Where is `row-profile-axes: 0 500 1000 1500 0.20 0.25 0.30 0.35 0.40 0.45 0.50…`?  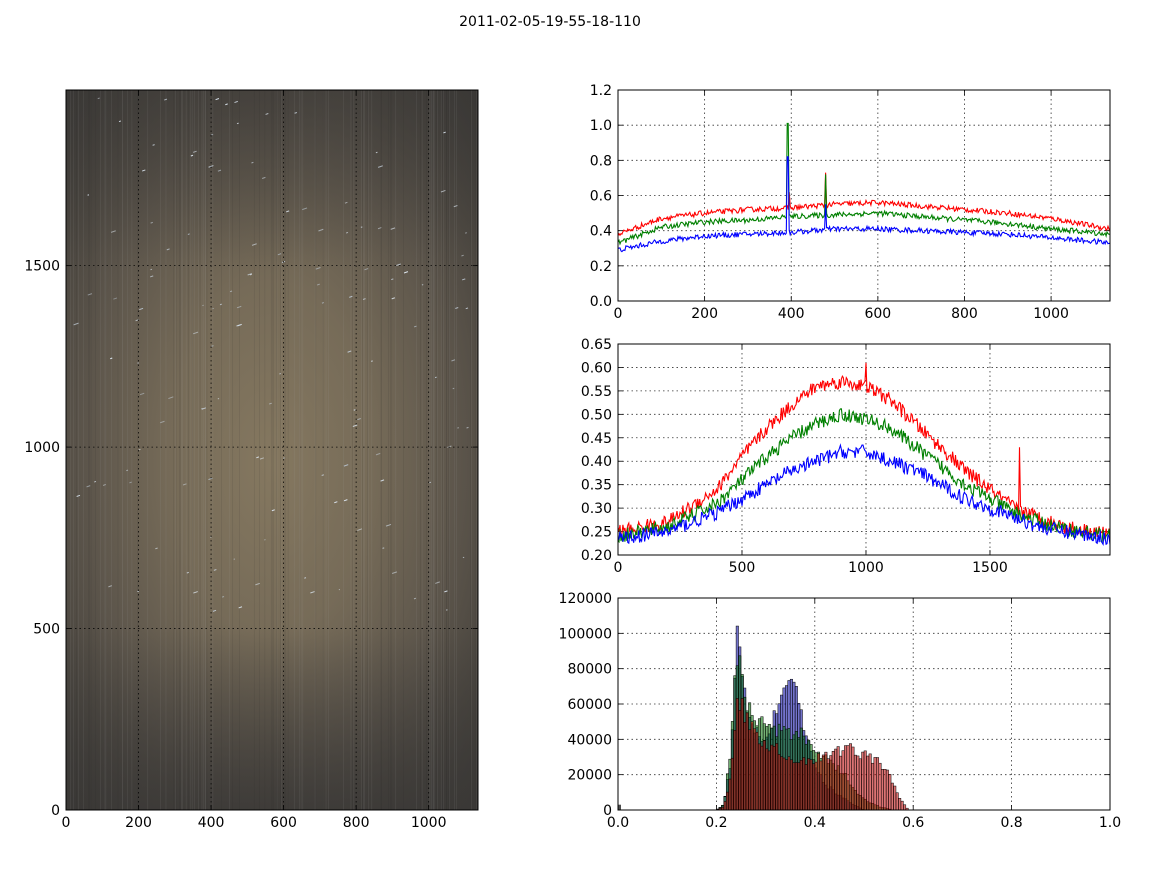
row-profile-axes: 0 500 1000 1500 0.20 0.25 0.30 0.35 0.40 0.45 0.50… is located at coordinates (846, 456).